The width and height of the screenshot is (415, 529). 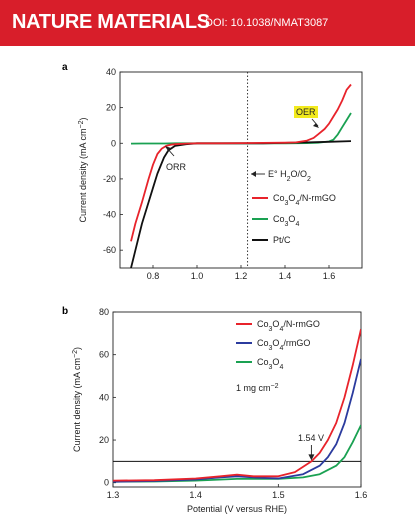 I want to click on y-tick-label: -60, so click(x=109, y=250).